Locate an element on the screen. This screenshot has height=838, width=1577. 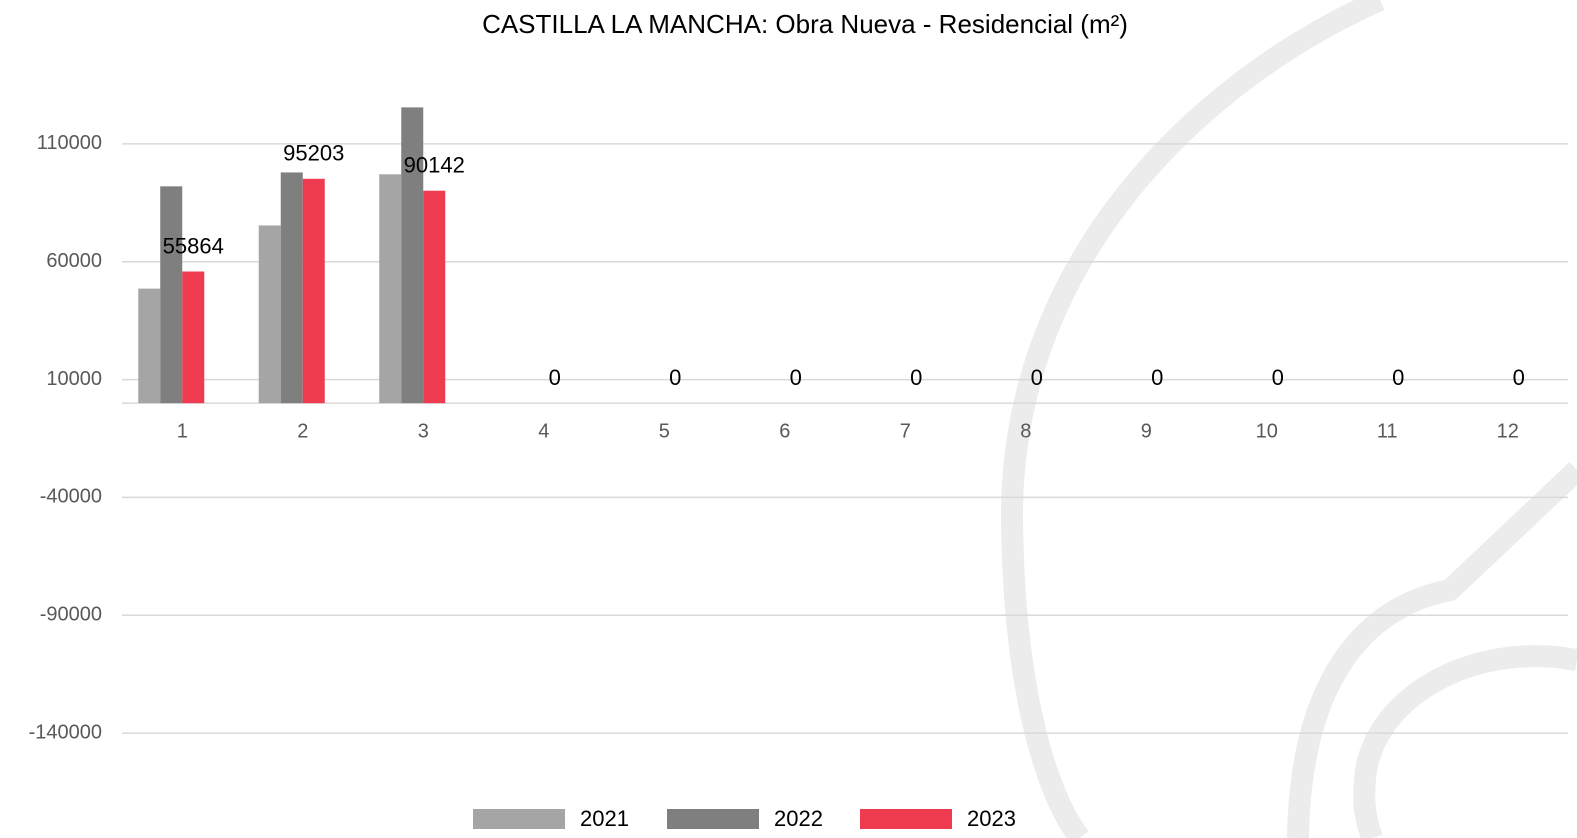
y-tick-label: 110000 is located at coordinates (69, 143).